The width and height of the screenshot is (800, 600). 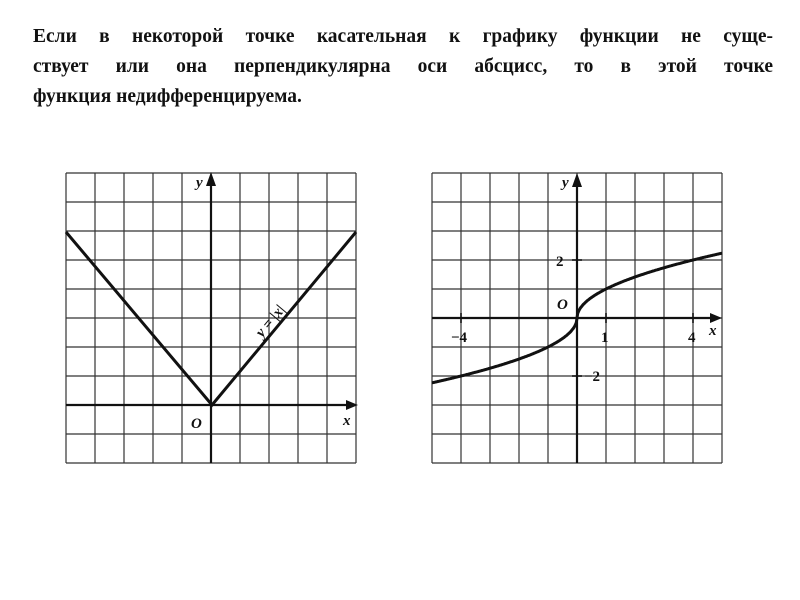 What do you see at coordinates (692, 338) in the screenshot?
I see `x-tick-label: 4` at bounding box center [692, 338].